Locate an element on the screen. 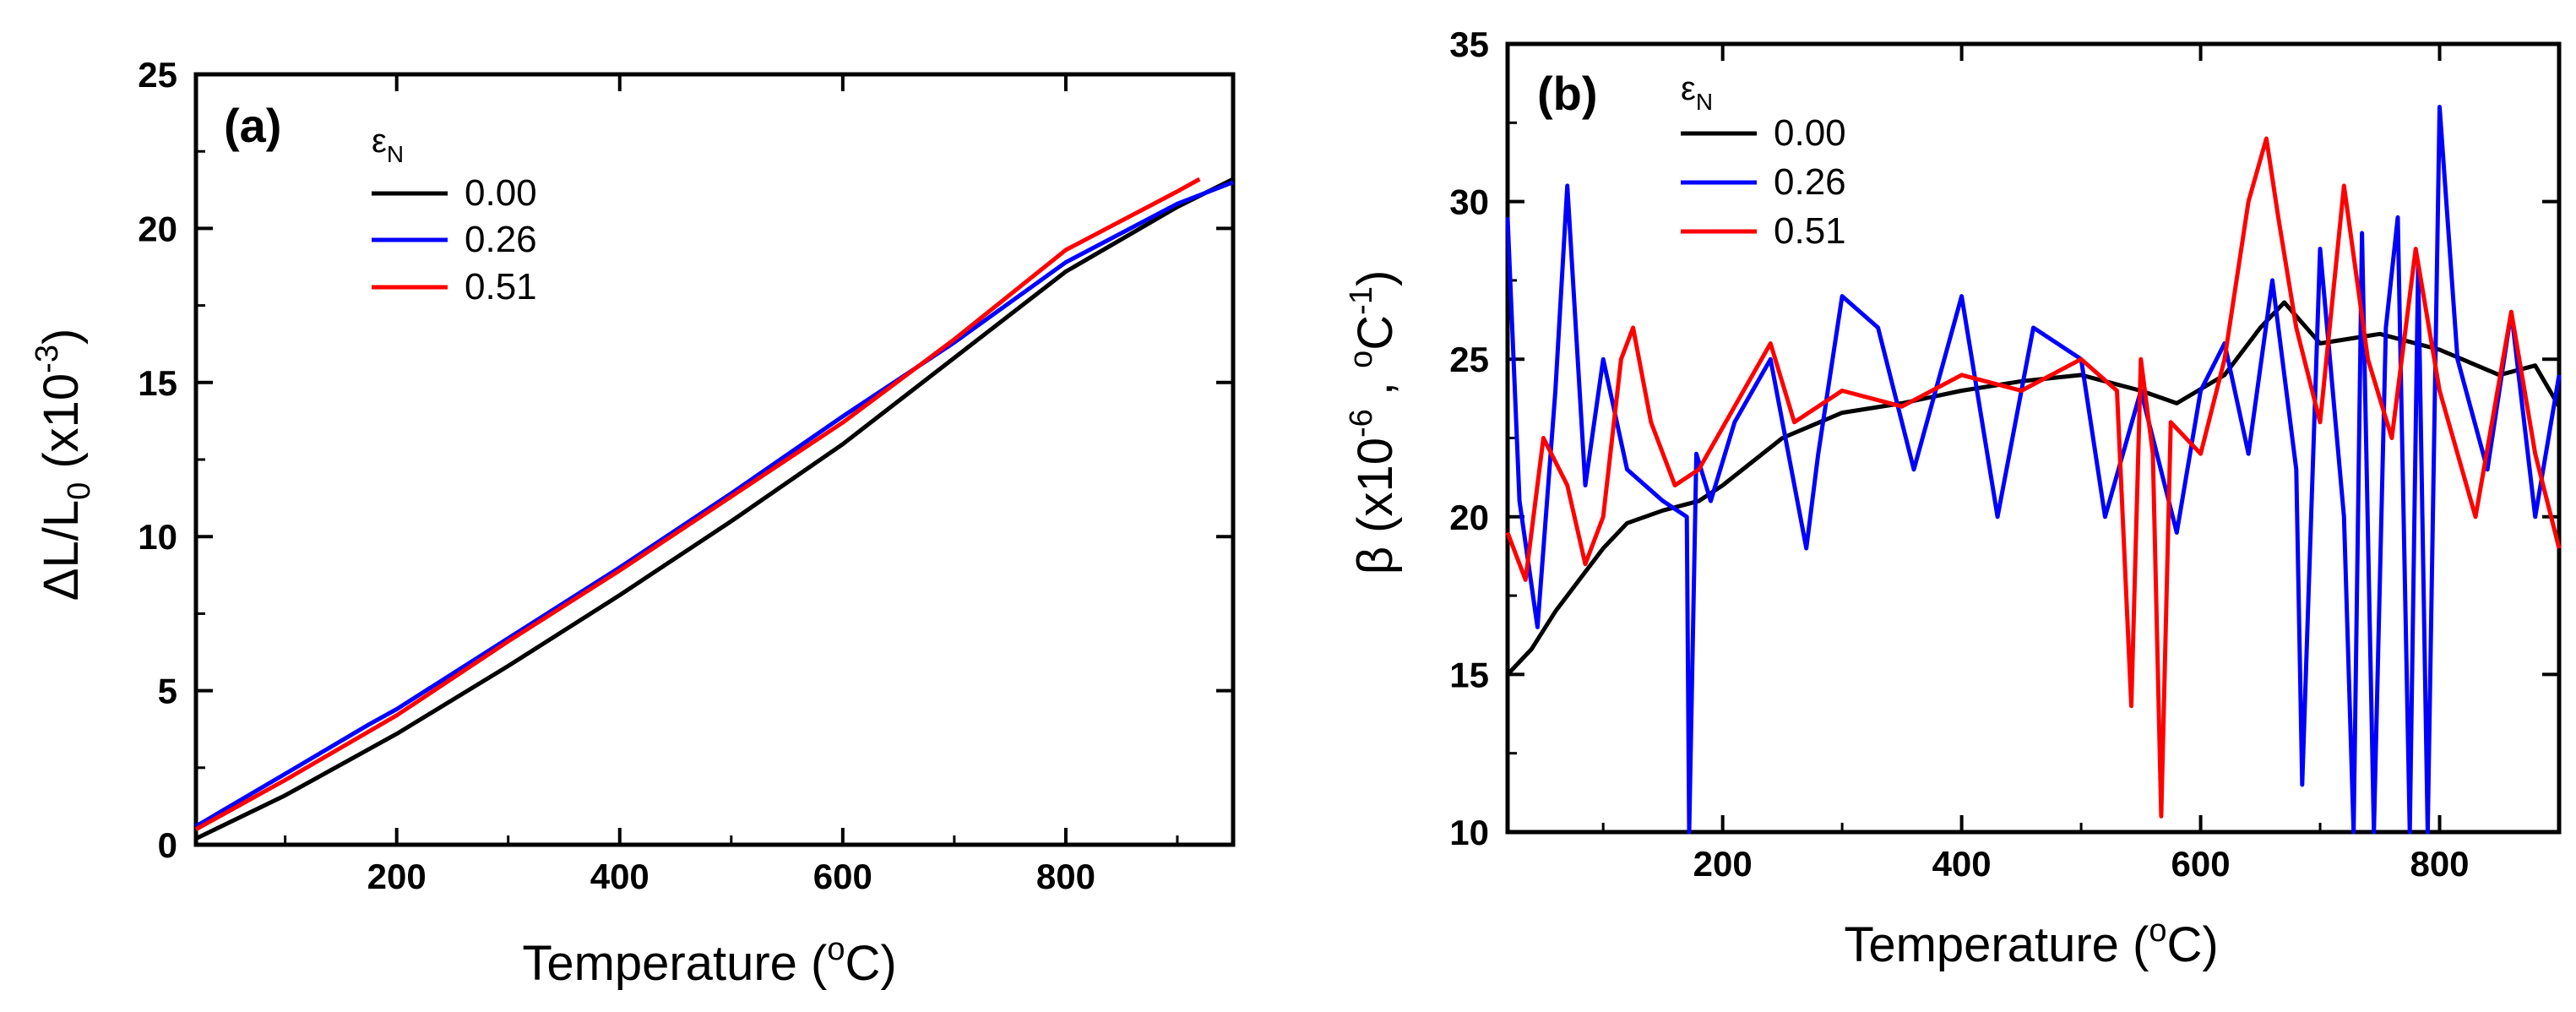 This screenshot has height=1012, width=2576. panel-b-legend: εN 0.00 0.26 0.51 is located at coordinates (1763, 161).